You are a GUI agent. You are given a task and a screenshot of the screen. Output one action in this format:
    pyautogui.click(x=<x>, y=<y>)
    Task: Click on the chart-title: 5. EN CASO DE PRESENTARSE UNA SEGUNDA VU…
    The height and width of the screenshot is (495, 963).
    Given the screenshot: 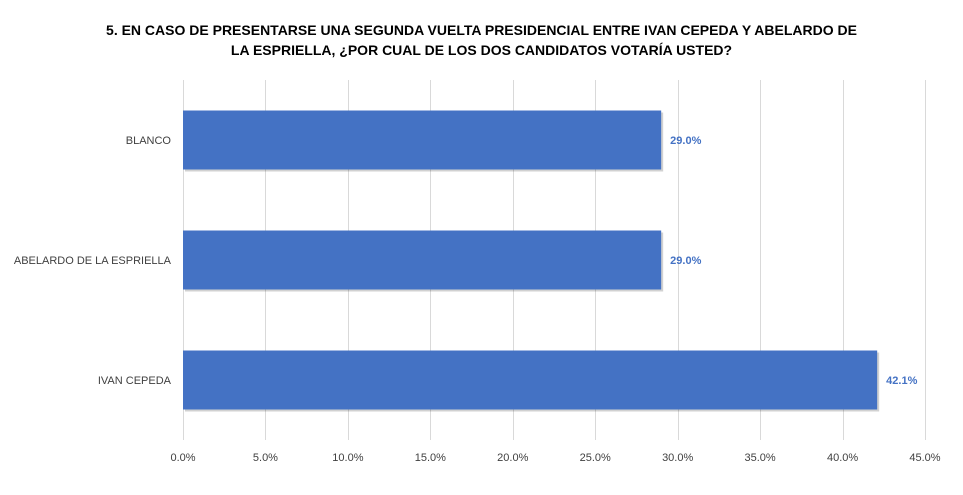 What is the action you would take?
    pyautogui.click(x=481, y=40)
    